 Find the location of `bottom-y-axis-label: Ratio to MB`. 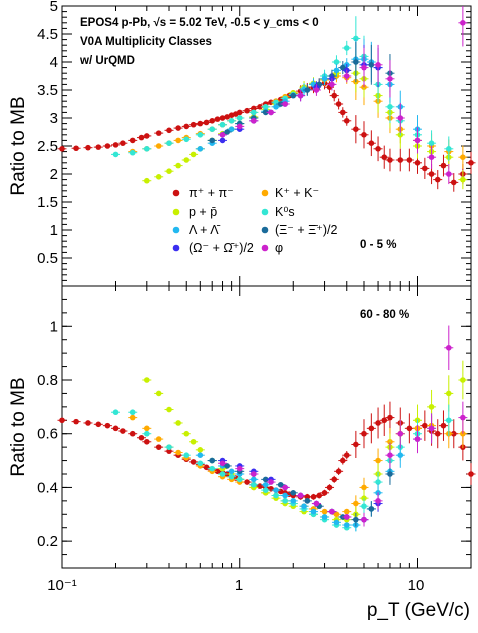

bottom-y-axis-label: Ratio to MB is located at coordinates (18, 426).